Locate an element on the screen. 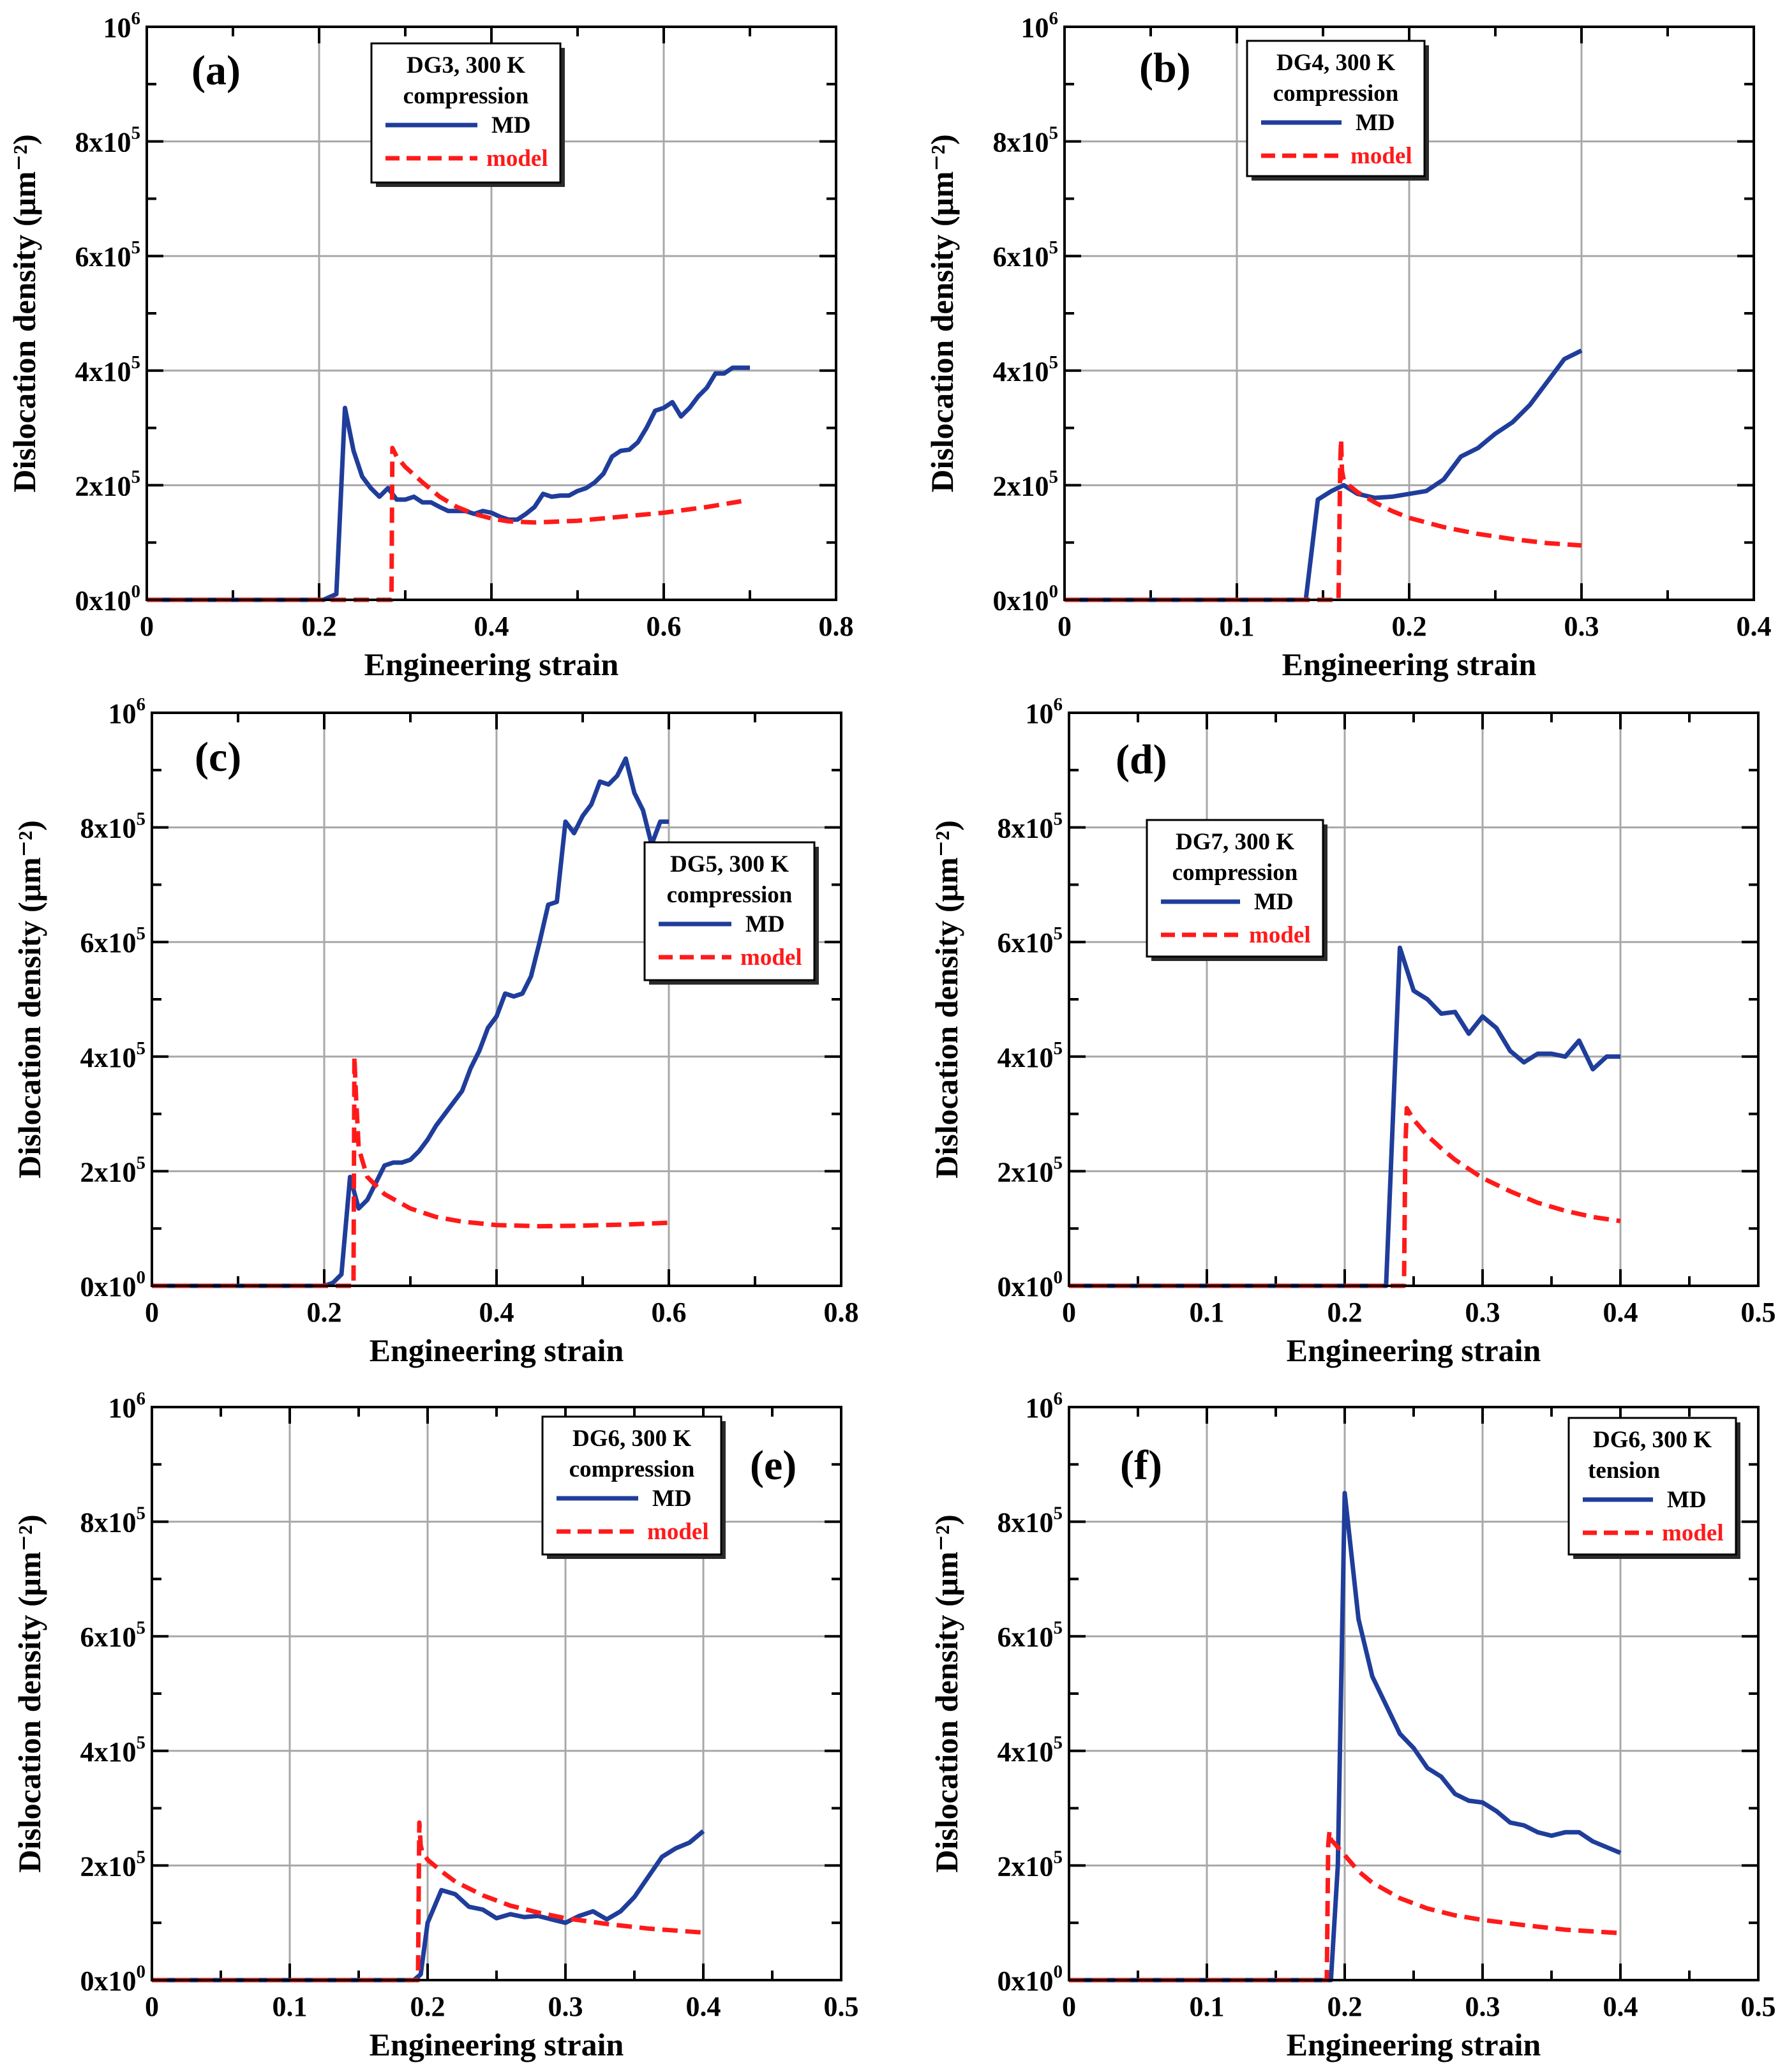 This screenshot has width=1787, height=2072. legend-box is located at coordinates (466, 113).